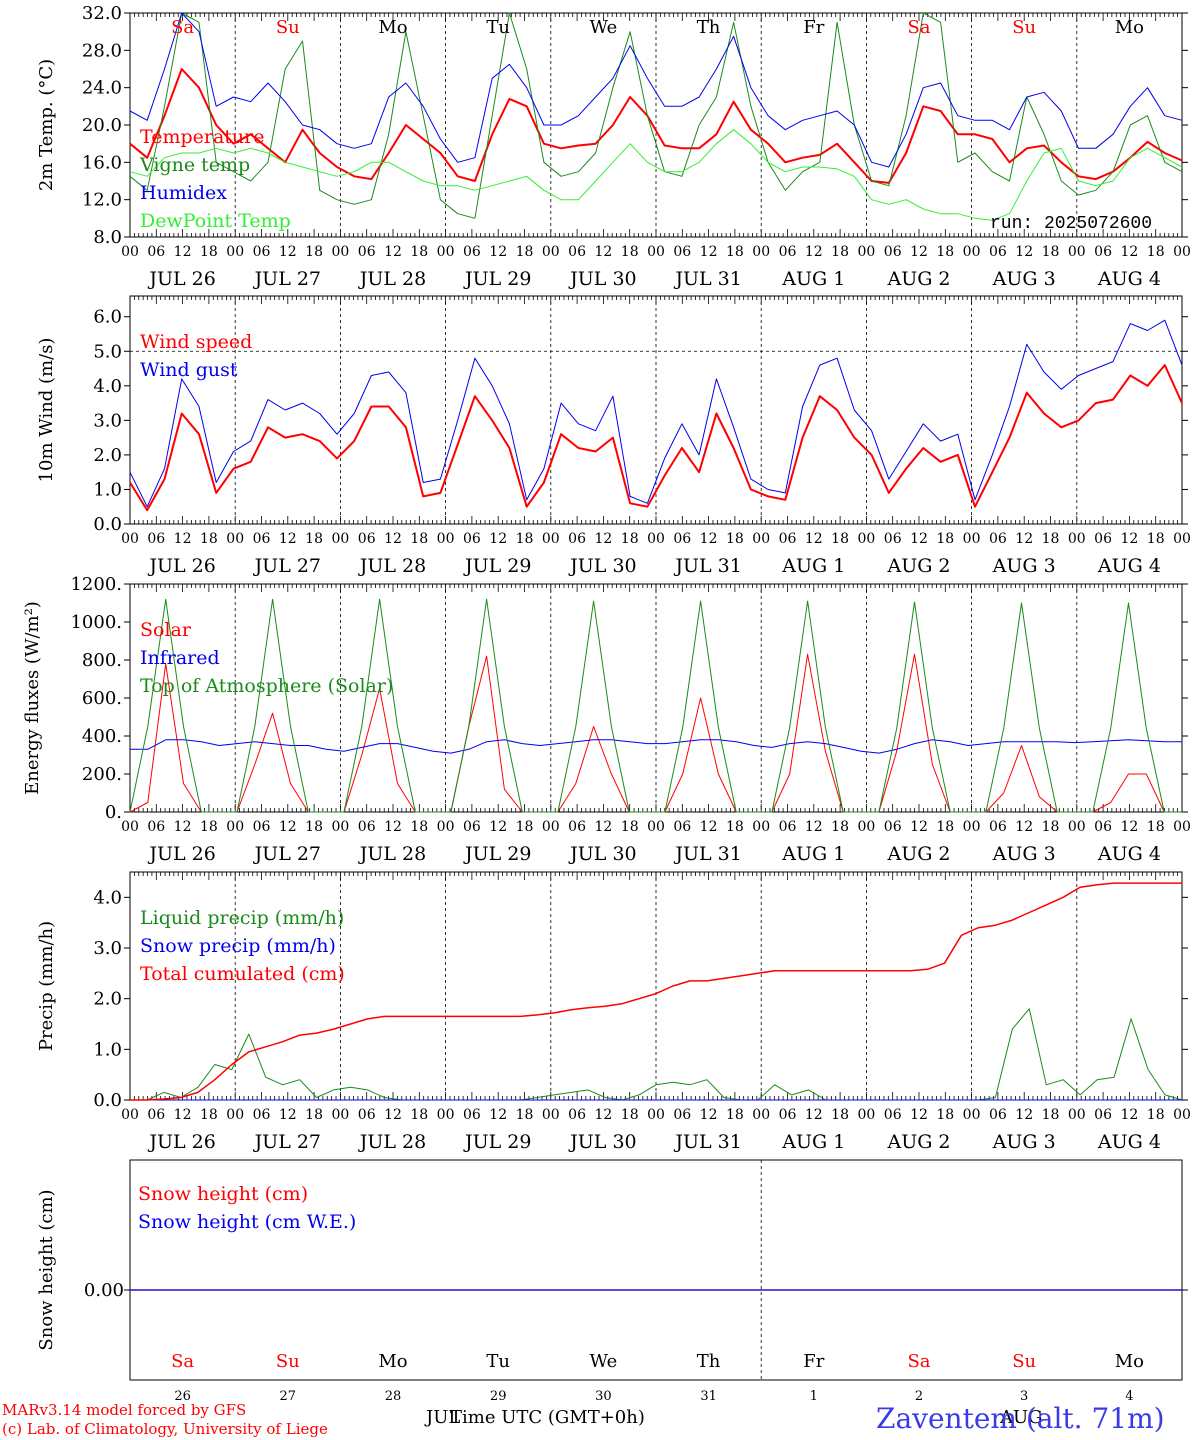 The height and width of the screenshot is (1440, 1194). Describe the element at coordinates (181, 854) in the screenshot. I see `date-label: JUL 26` at that location.